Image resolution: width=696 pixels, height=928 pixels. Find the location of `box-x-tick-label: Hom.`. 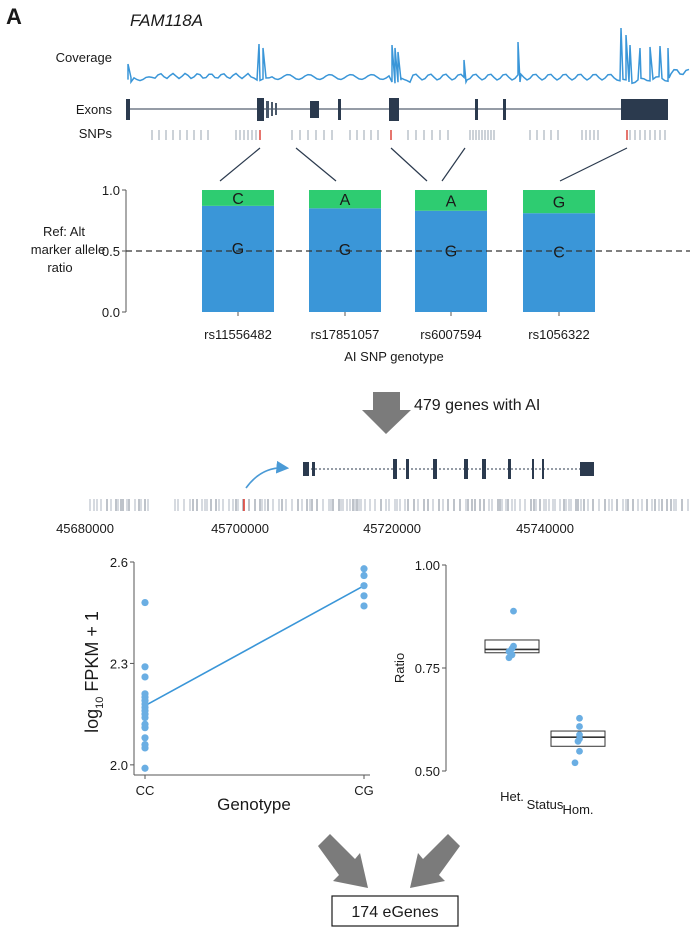

box-x-tick-label: Hom. is located at coordinates (577, 809).